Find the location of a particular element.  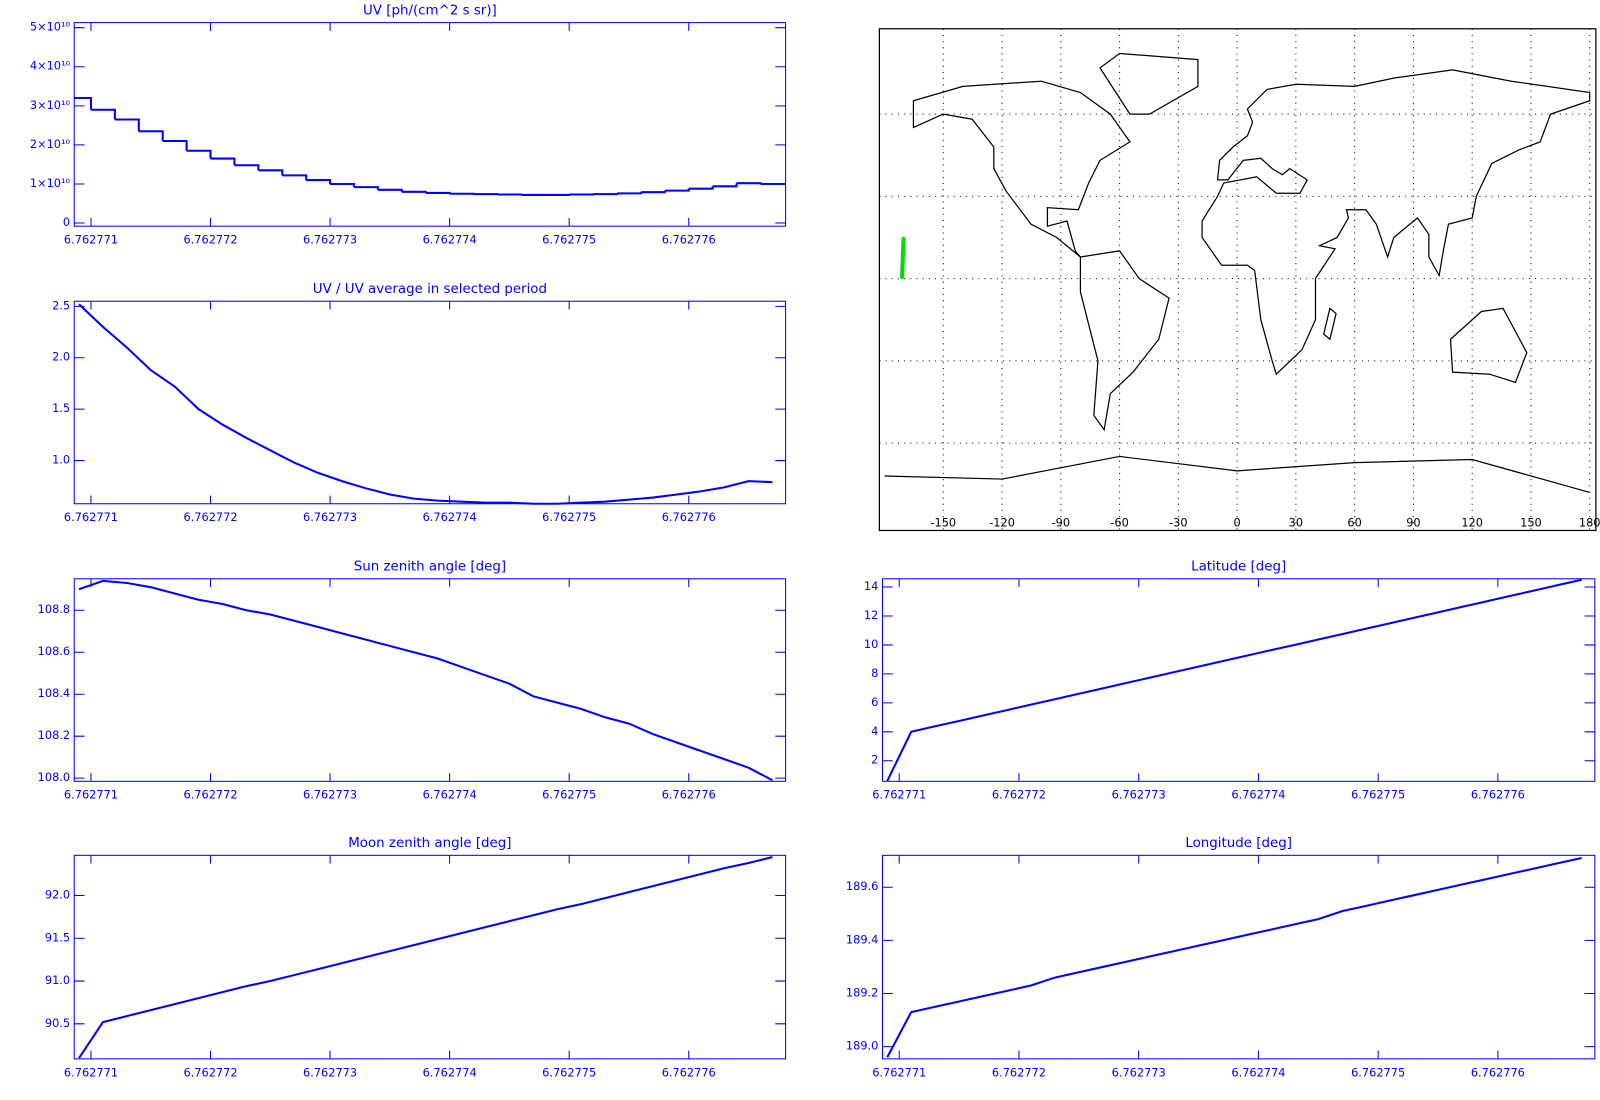

map-x-tick-label: 150 is located at coordinates (1531, 522).